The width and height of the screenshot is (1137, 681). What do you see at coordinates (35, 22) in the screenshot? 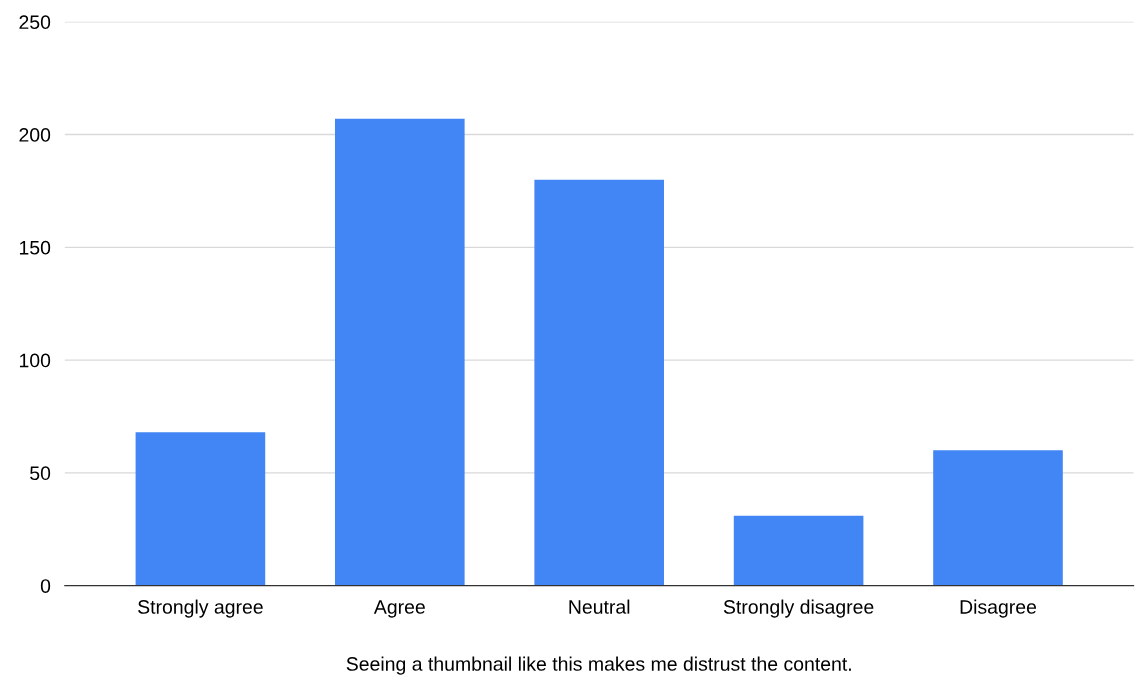
I see `y-tick-label: 250` at bounding box center [35, 22].